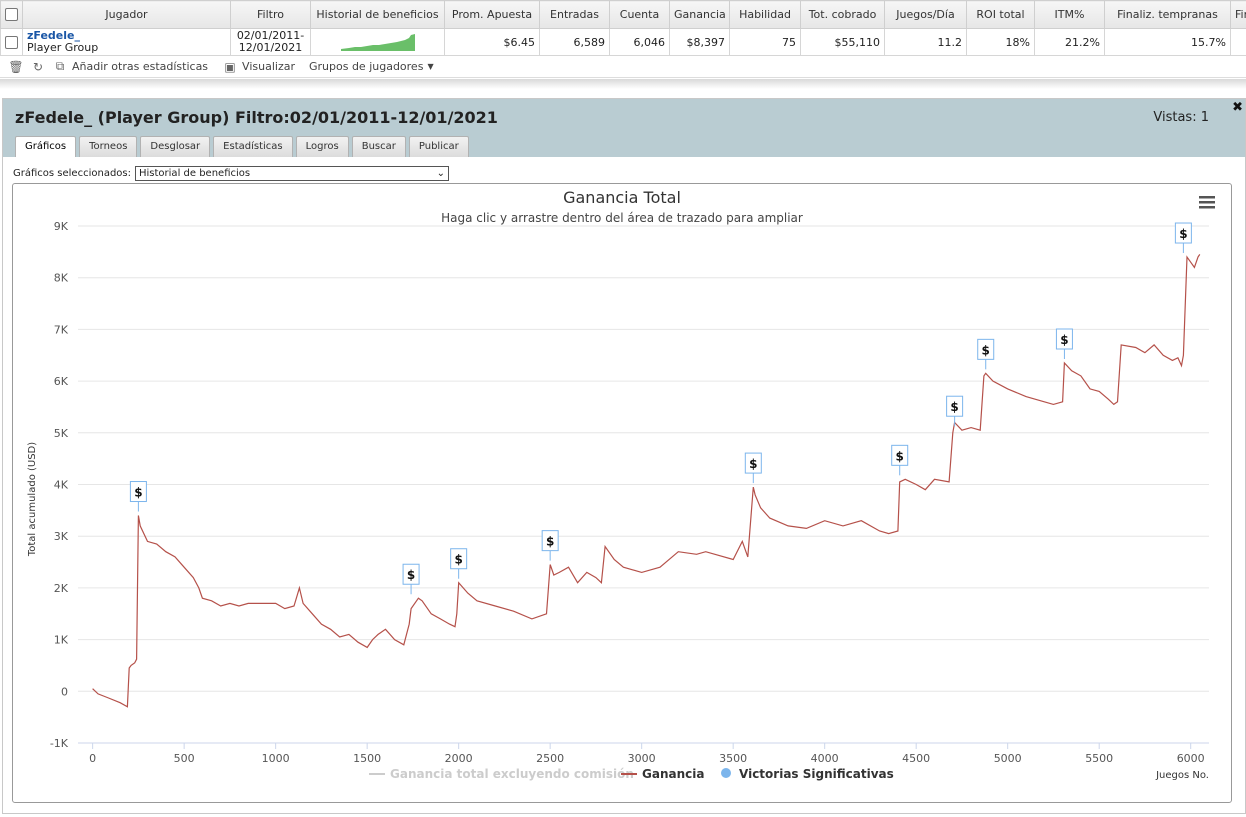  I want to click on col-header-avg-stake: Prom. Apuesta, so click(492, 14).